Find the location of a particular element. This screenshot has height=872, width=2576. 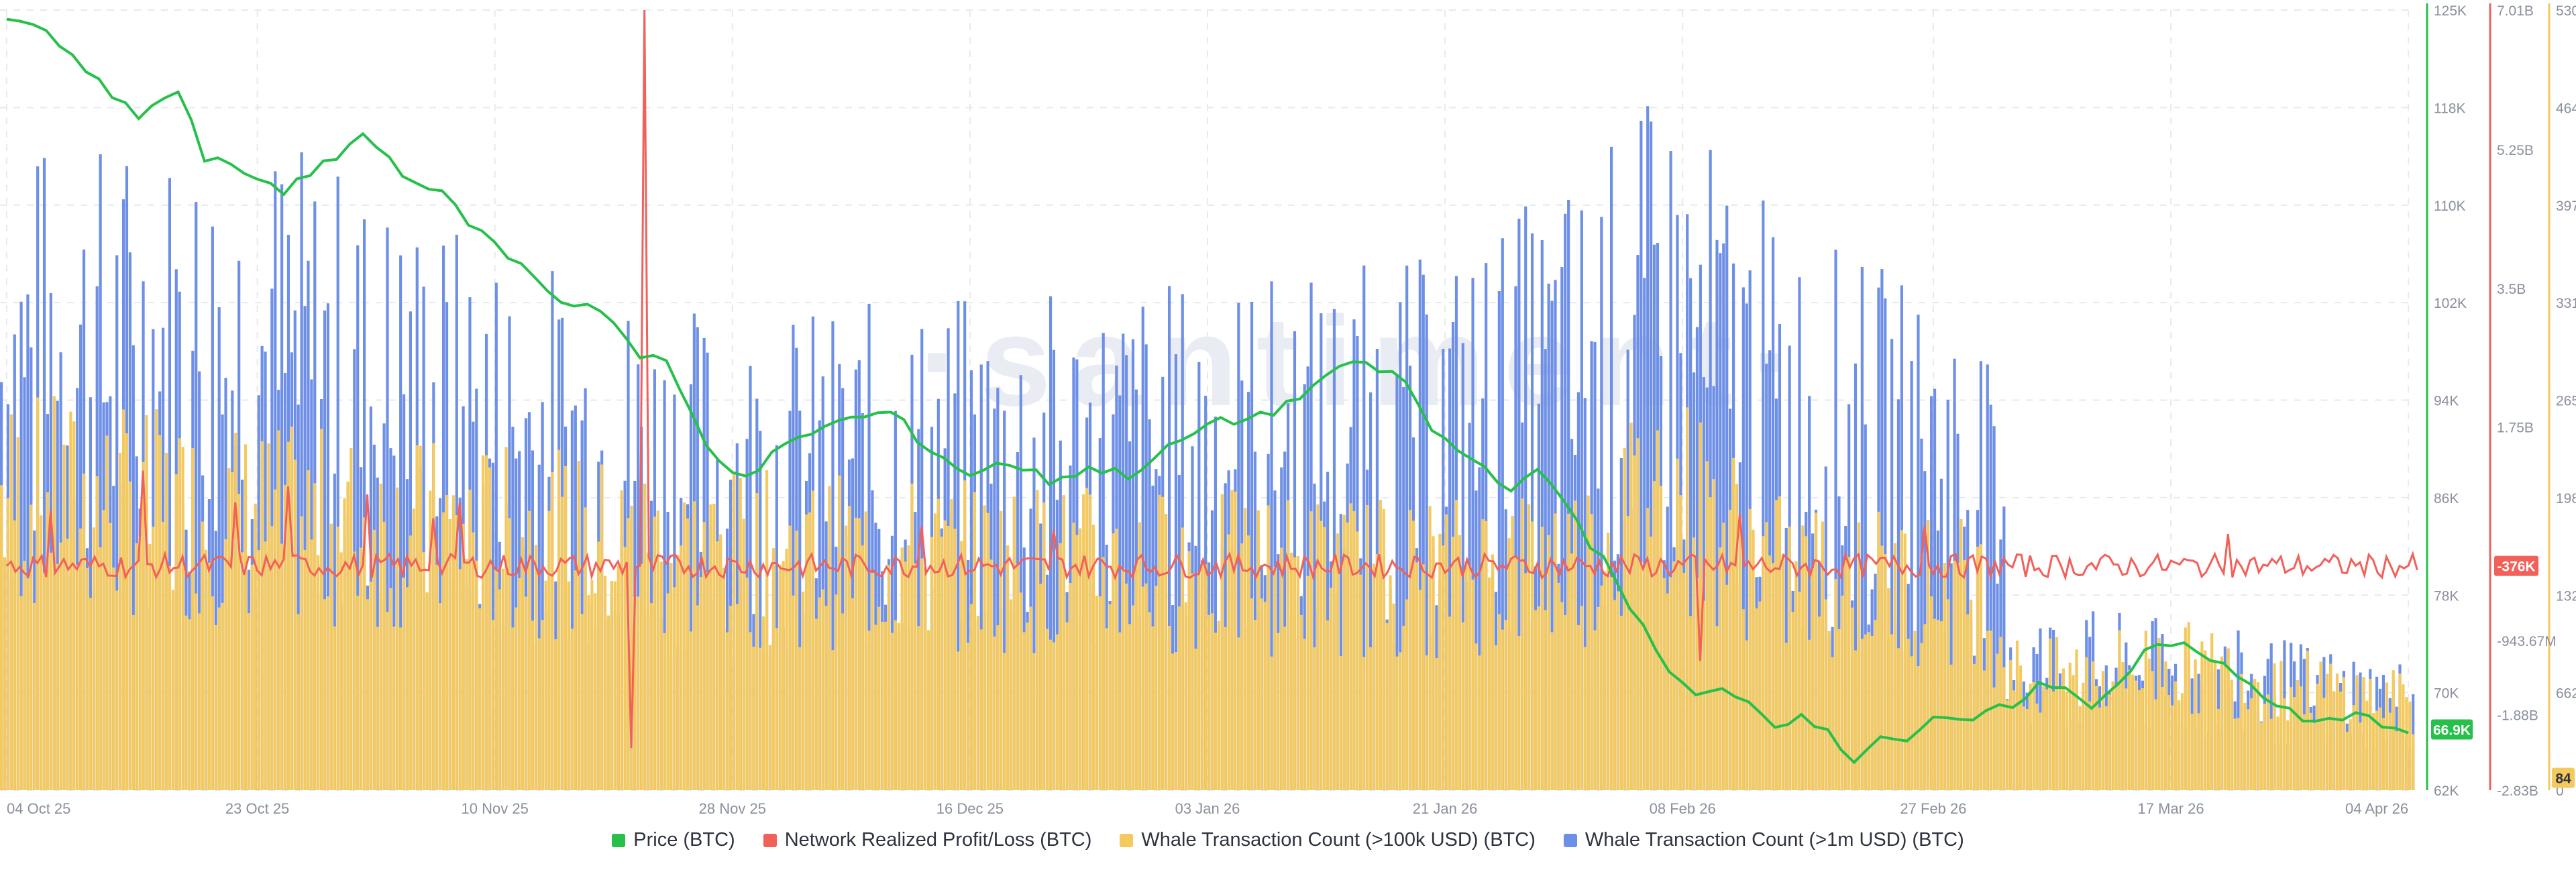

legend-item-price: Price (BTC) is located at coordinates (673, 840).